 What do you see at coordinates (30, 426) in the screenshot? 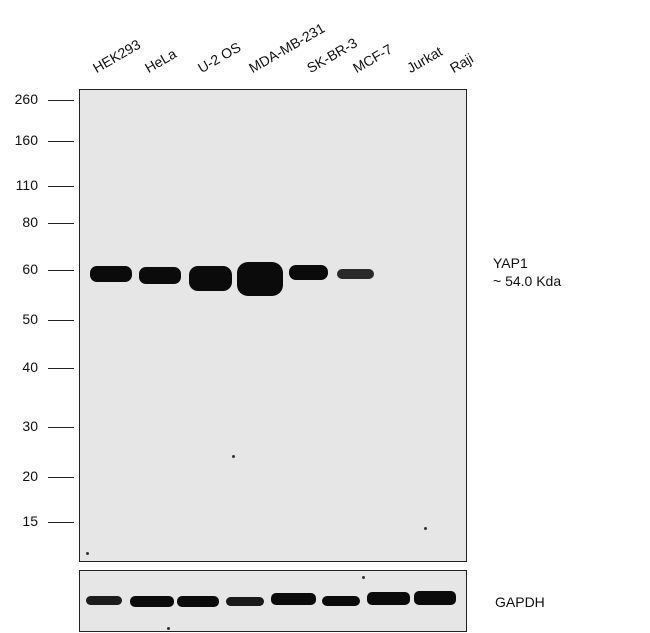
I see `mw-label-30: 30` at bounding box center [30, 426].